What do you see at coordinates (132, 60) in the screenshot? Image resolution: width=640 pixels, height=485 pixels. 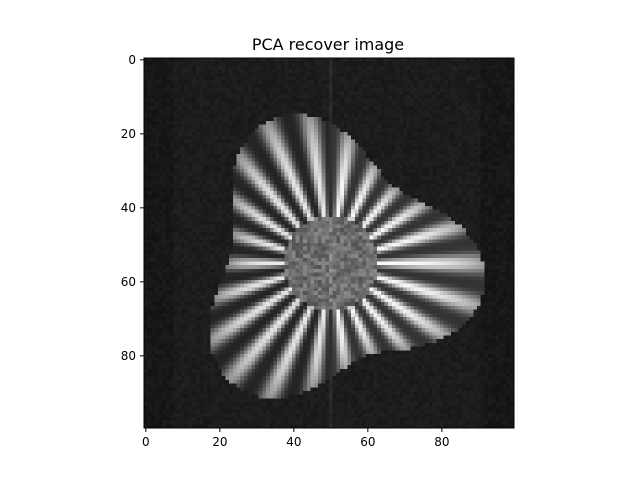 I see `y-tick-label: 0` at bounding box center [132, 60].